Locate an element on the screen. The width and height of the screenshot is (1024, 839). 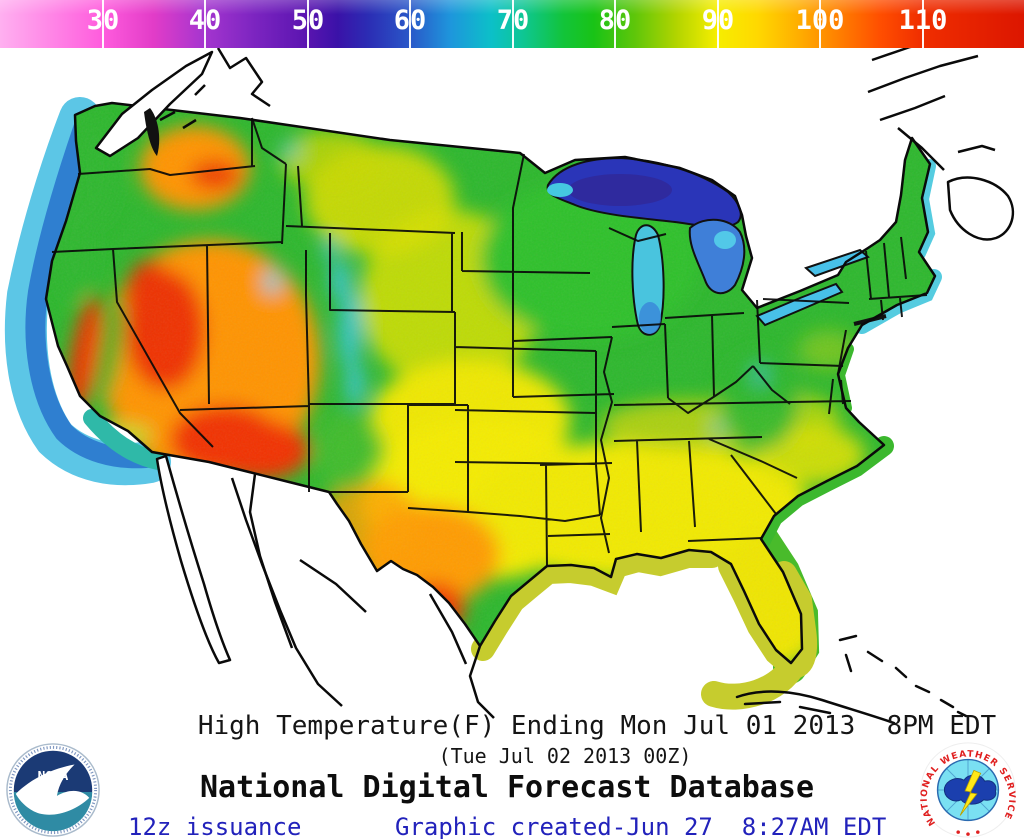
noaa-logo: NOAA is located at coordinates (53, 790).